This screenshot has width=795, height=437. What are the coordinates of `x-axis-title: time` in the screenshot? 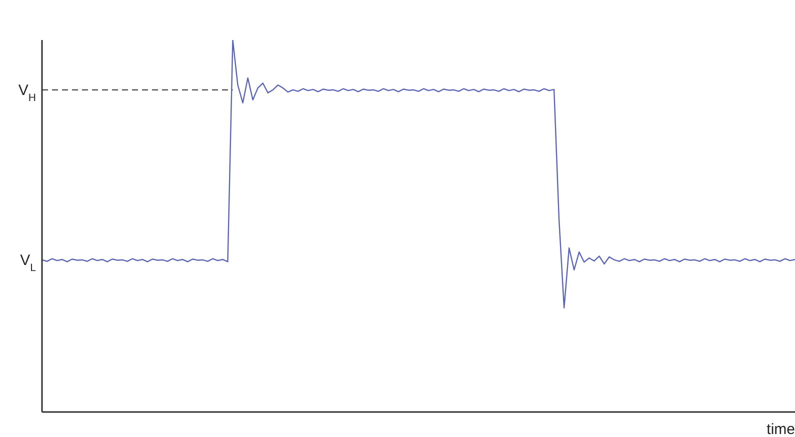 It's located at (780, 429).